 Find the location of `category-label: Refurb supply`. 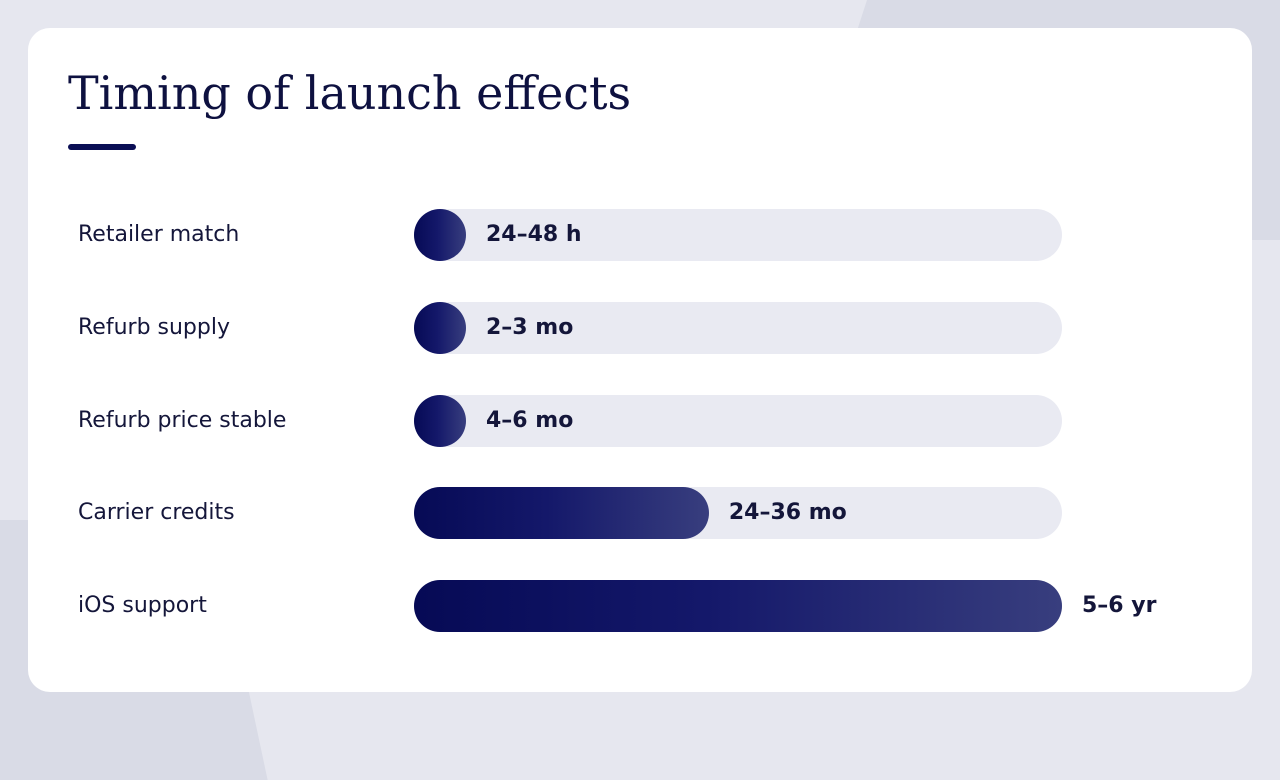

category-label: Refurb supply is located at coordinates (154, 327).